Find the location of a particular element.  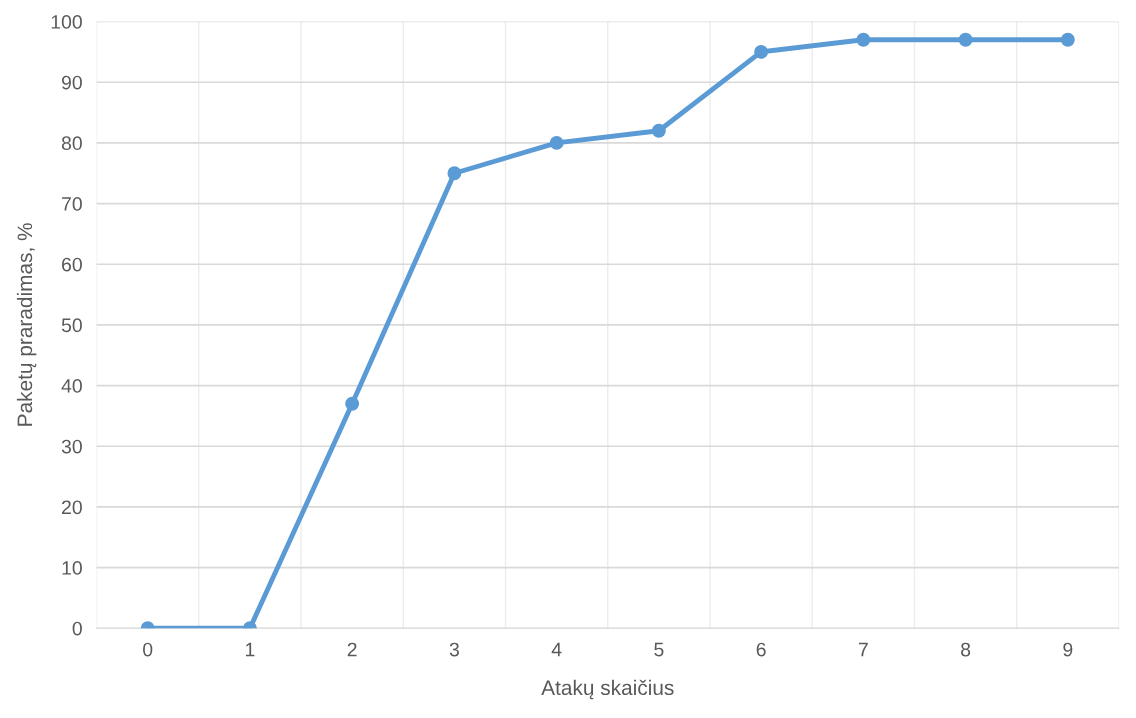

x-tick-label: 9 is located at coordinates (1068, 649).